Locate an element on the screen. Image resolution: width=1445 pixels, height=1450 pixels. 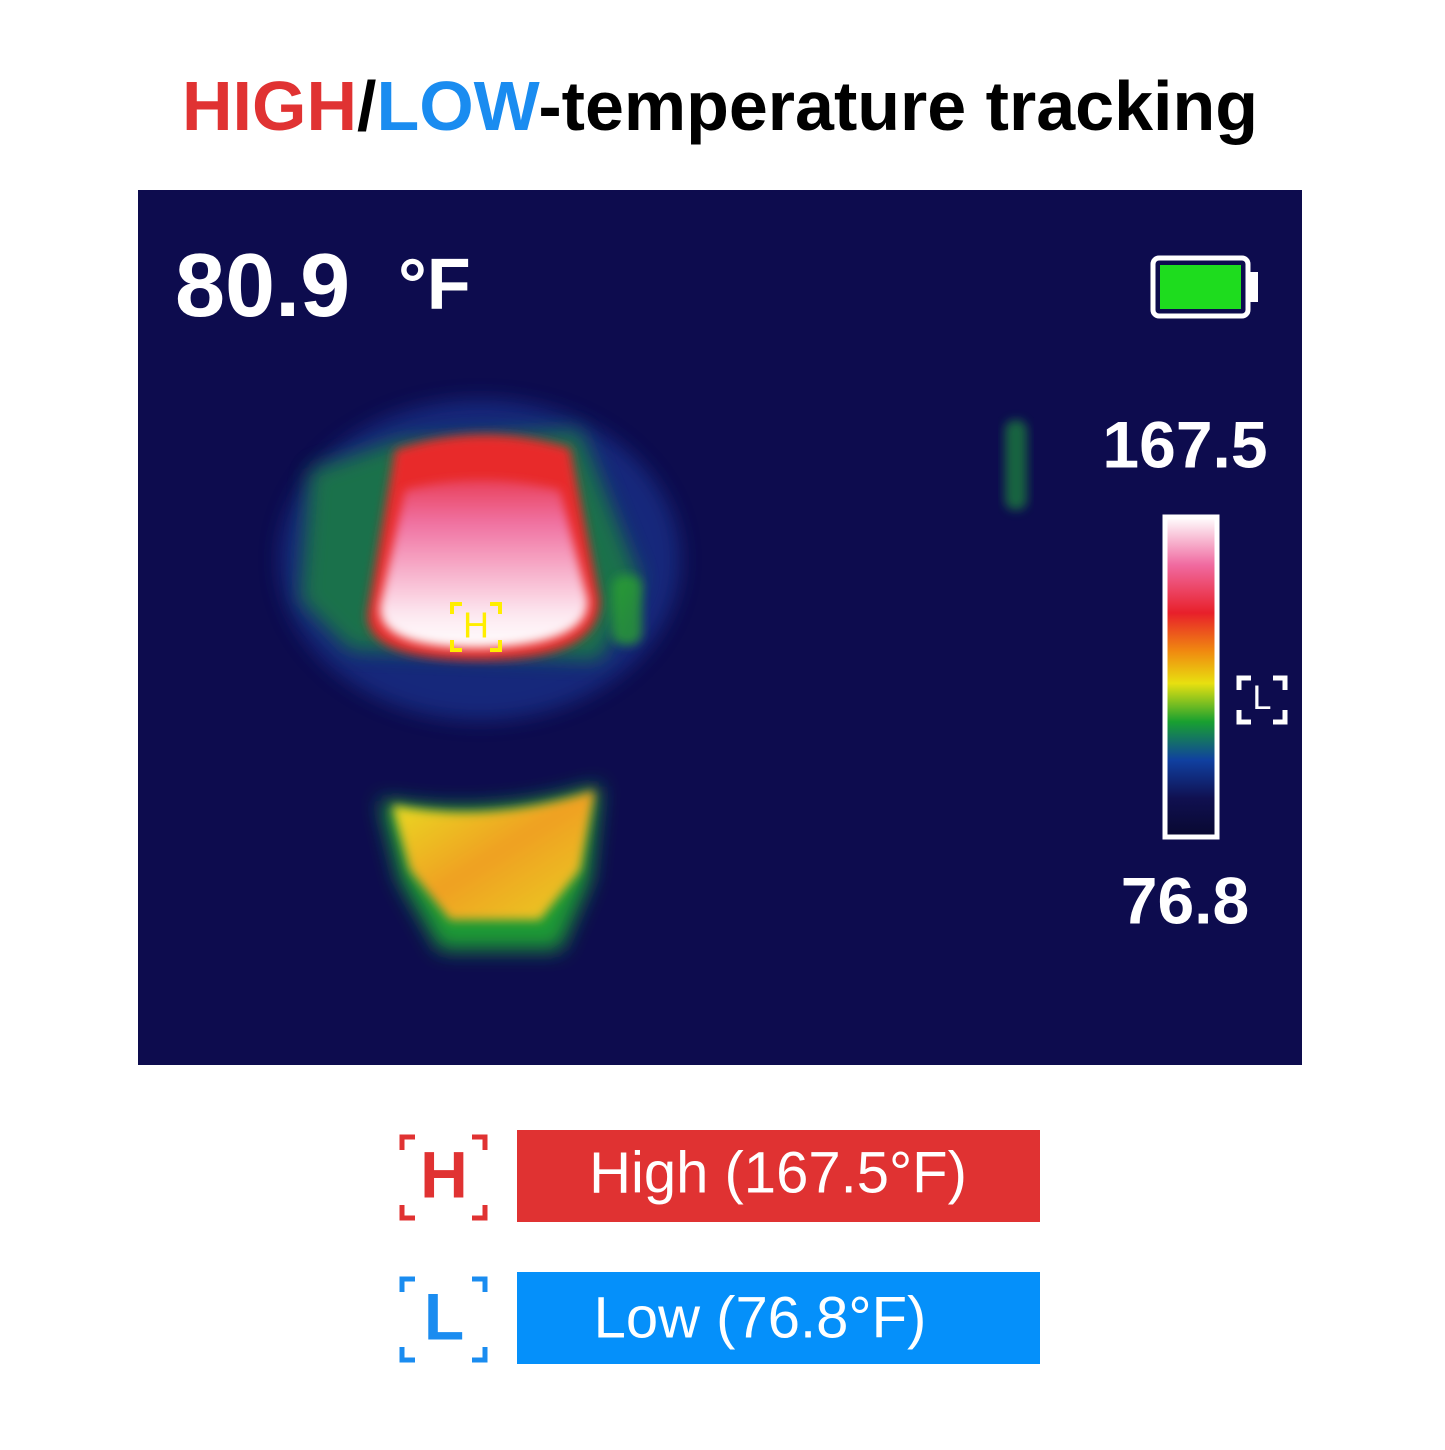
low-bracket is located at coordinates (1262, 700).